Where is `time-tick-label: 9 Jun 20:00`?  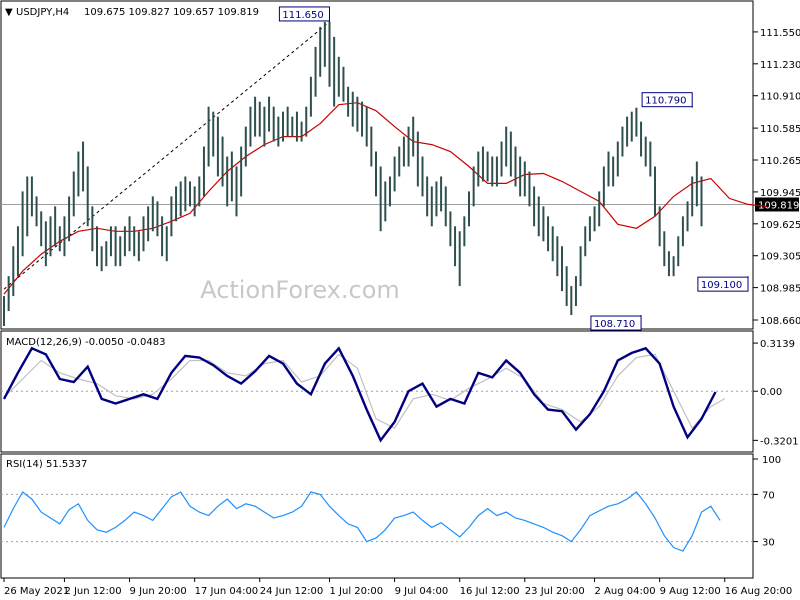
time-tick-label: 9 Jun 20:00 is located at coordinates (158, 591).